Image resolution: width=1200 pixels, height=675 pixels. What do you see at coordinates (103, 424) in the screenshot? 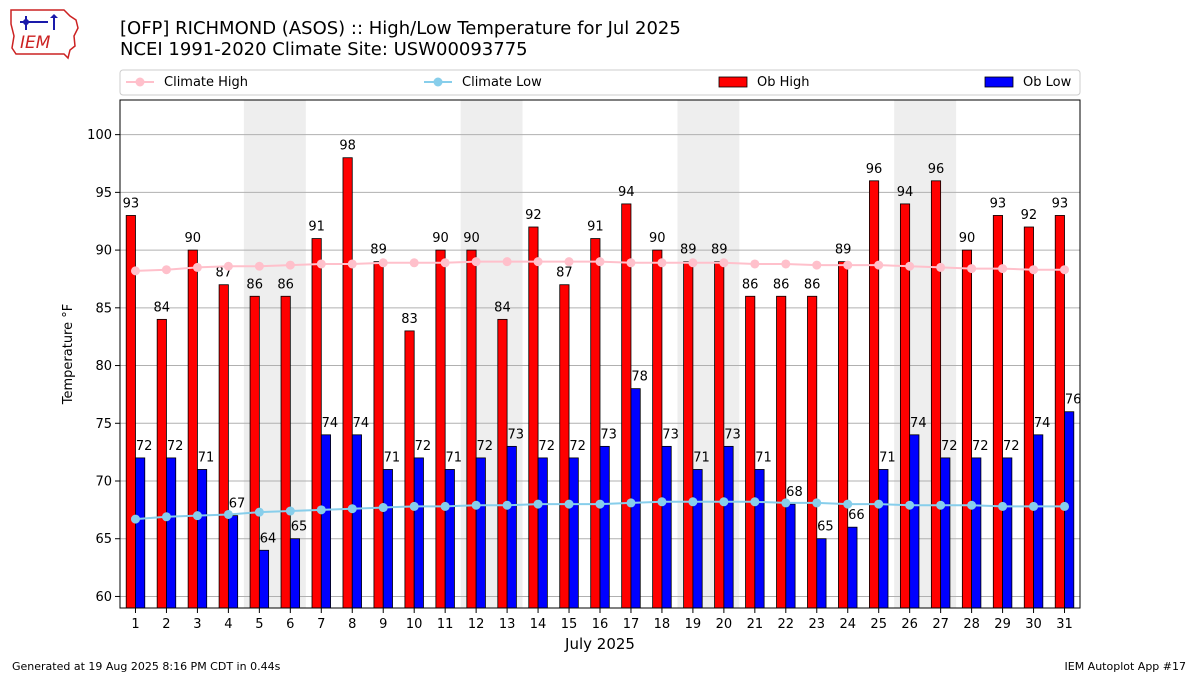
I see `y-tick-label: 75` at bounding box center [103, 424].